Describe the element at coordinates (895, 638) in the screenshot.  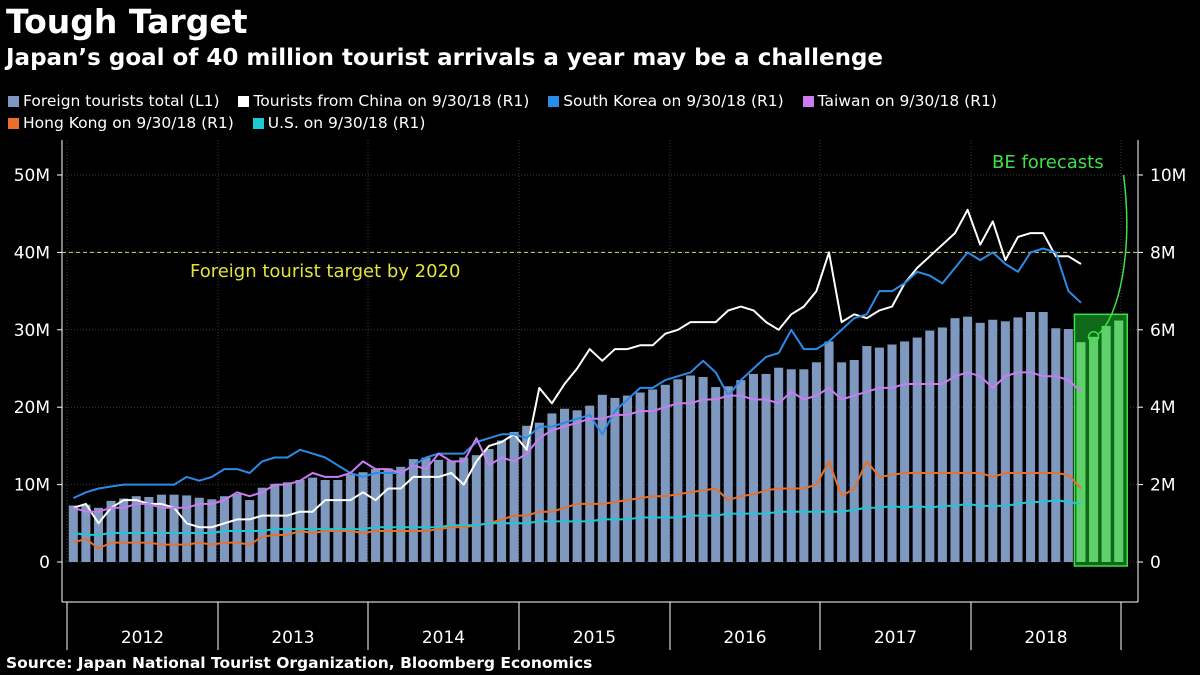
I see `x-tick-label: 2017` at that location.